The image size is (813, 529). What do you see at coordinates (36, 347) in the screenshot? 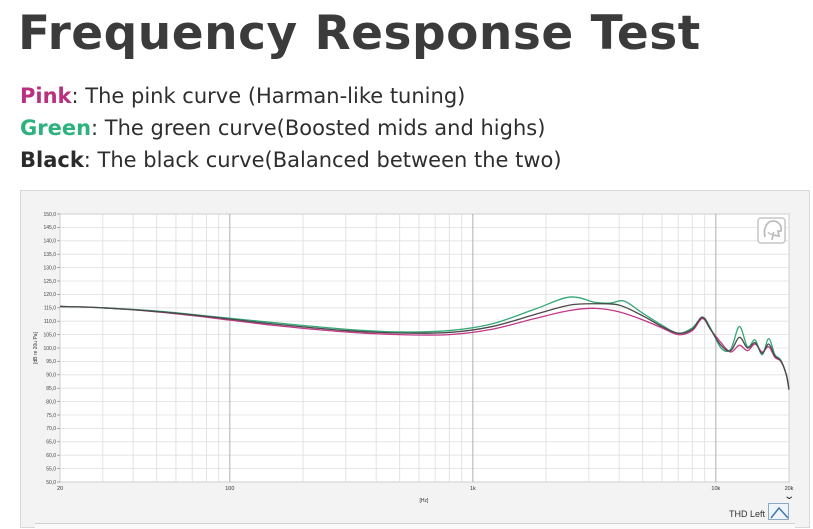
I see `y-axis-label: [dB re 20u Pa]` at bounding box center [36, 347].